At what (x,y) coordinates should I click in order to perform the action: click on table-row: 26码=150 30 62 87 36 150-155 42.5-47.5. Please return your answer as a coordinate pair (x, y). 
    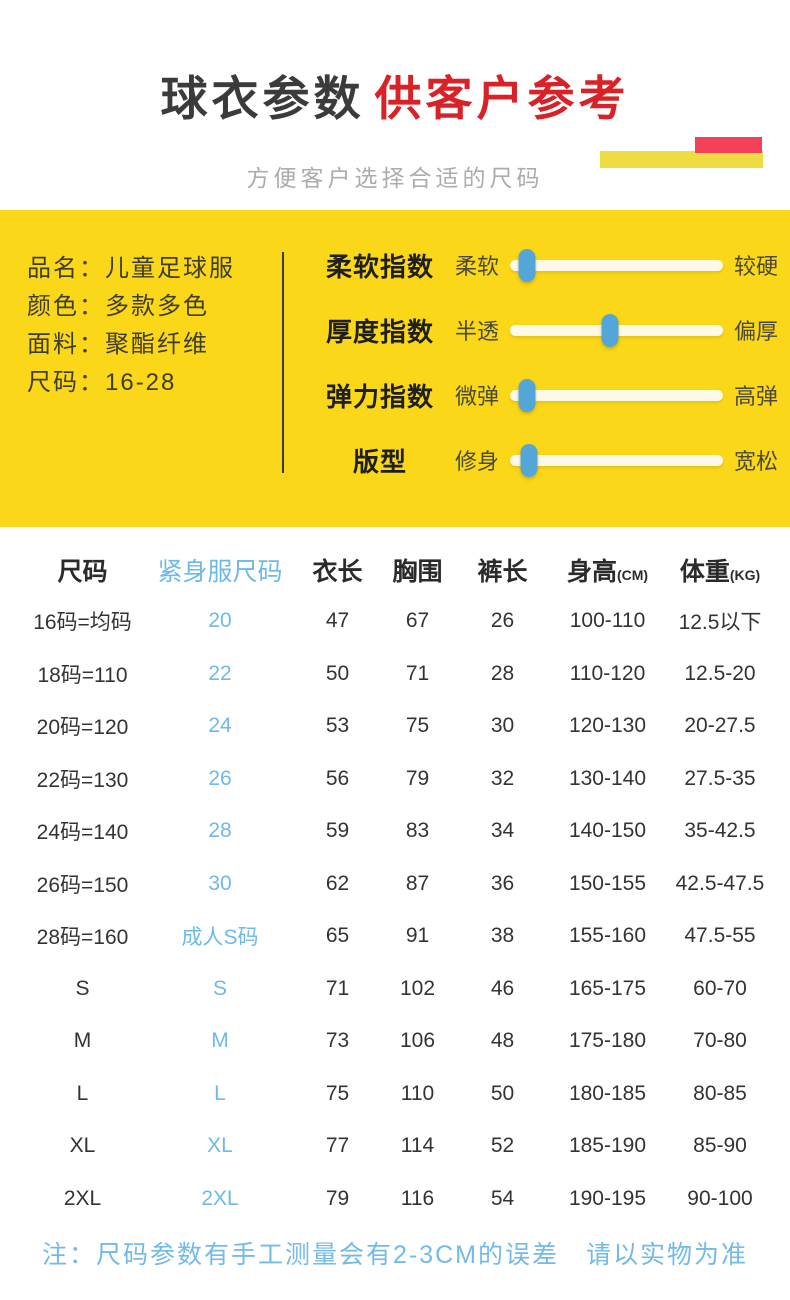
    Looking at the image, I should click on (397, 884).